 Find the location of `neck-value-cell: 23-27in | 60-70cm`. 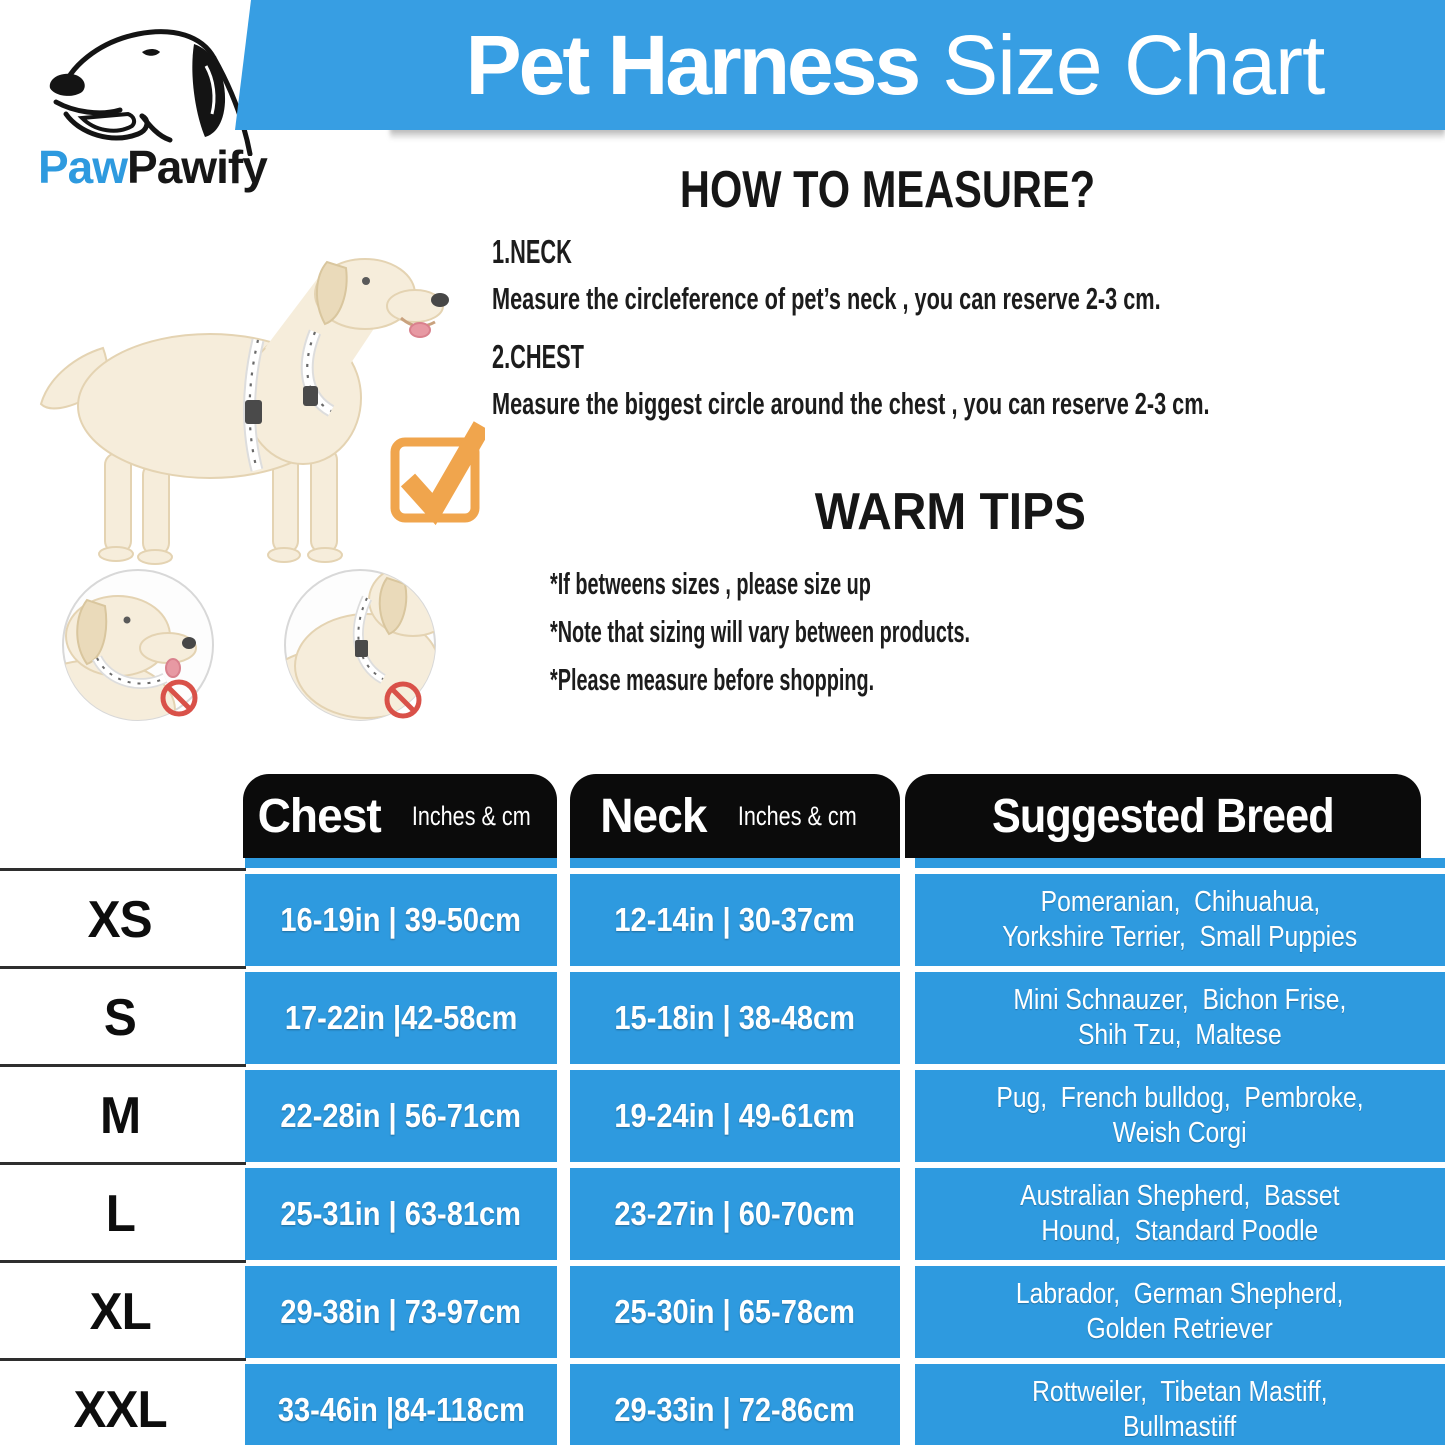

neck-value-cell: 23-27in | 60-70cm is located at coordinates (735, 1214).